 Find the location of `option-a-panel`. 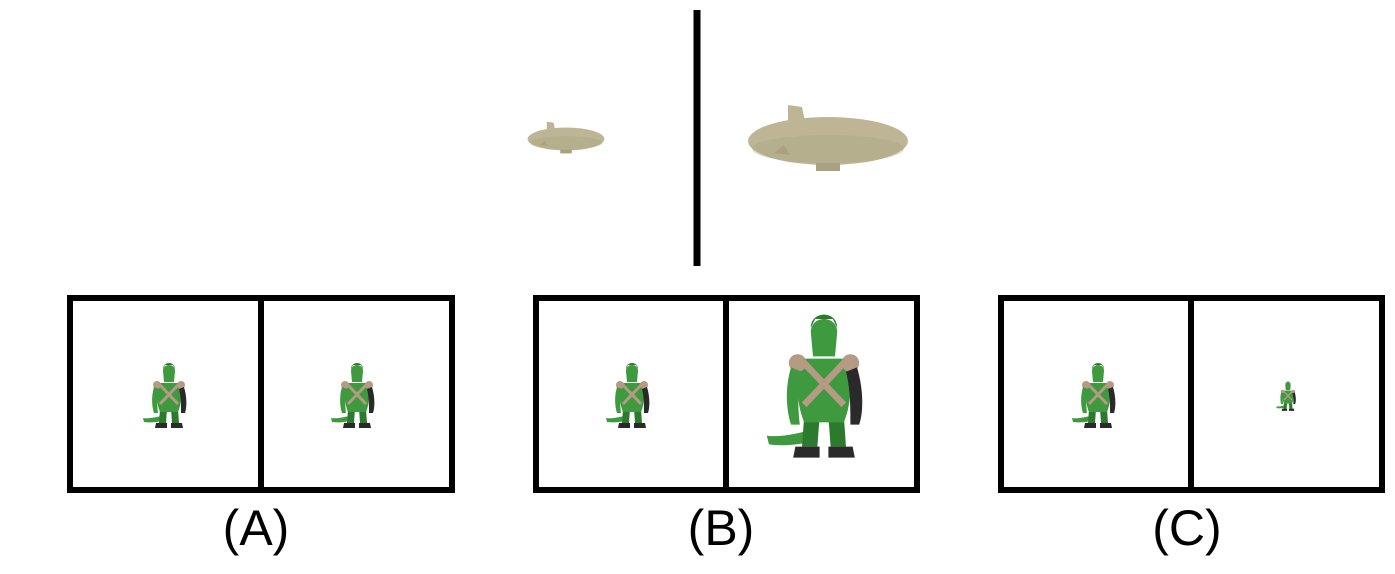

option-a-panel is located at coordinates (261, 394).